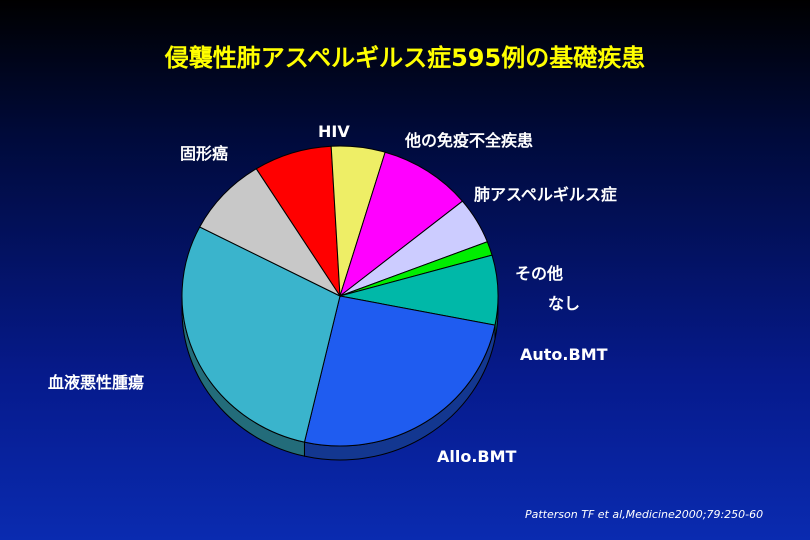 The image size is (810, 540). I want to click on chart-title: 侵襲性肺アスペルギルス症595例の基礎疾患, so click(405, 58).